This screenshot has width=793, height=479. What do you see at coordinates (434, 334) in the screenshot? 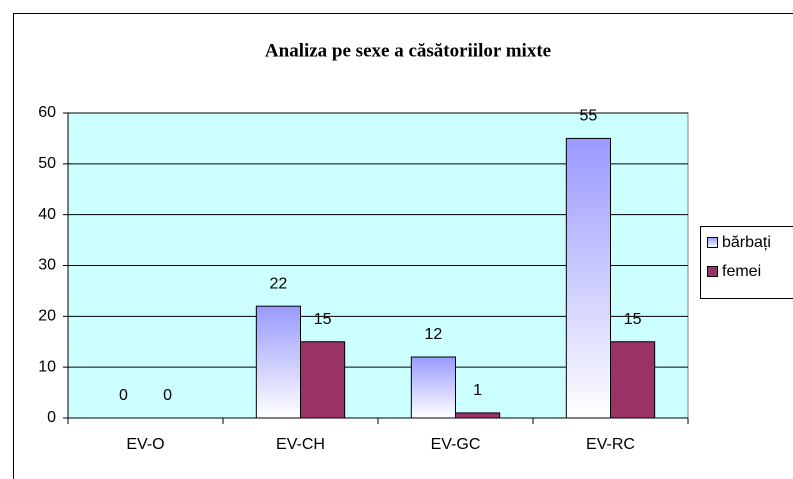
I see `value-label: 12` at bounding box center [434, 334].